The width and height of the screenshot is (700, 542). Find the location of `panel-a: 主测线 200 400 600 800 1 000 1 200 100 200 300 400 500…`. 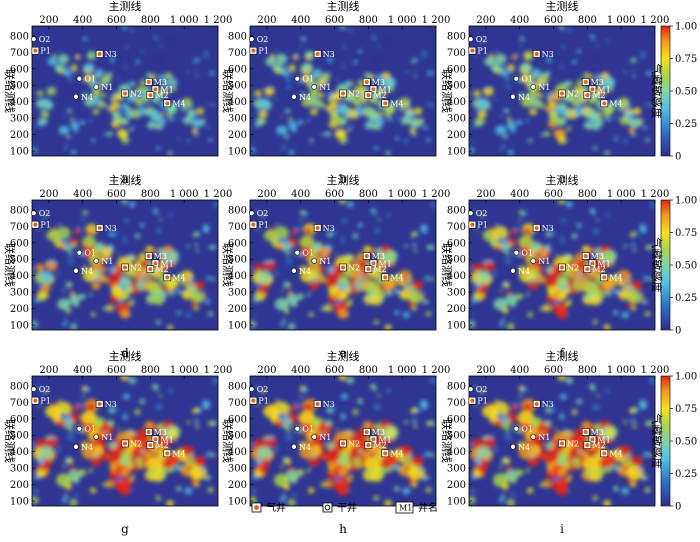

panel-a: 主测线 200 400 600 800 1 000 1 200 100 200 300 400 500… is located at coordinates (117, 93).